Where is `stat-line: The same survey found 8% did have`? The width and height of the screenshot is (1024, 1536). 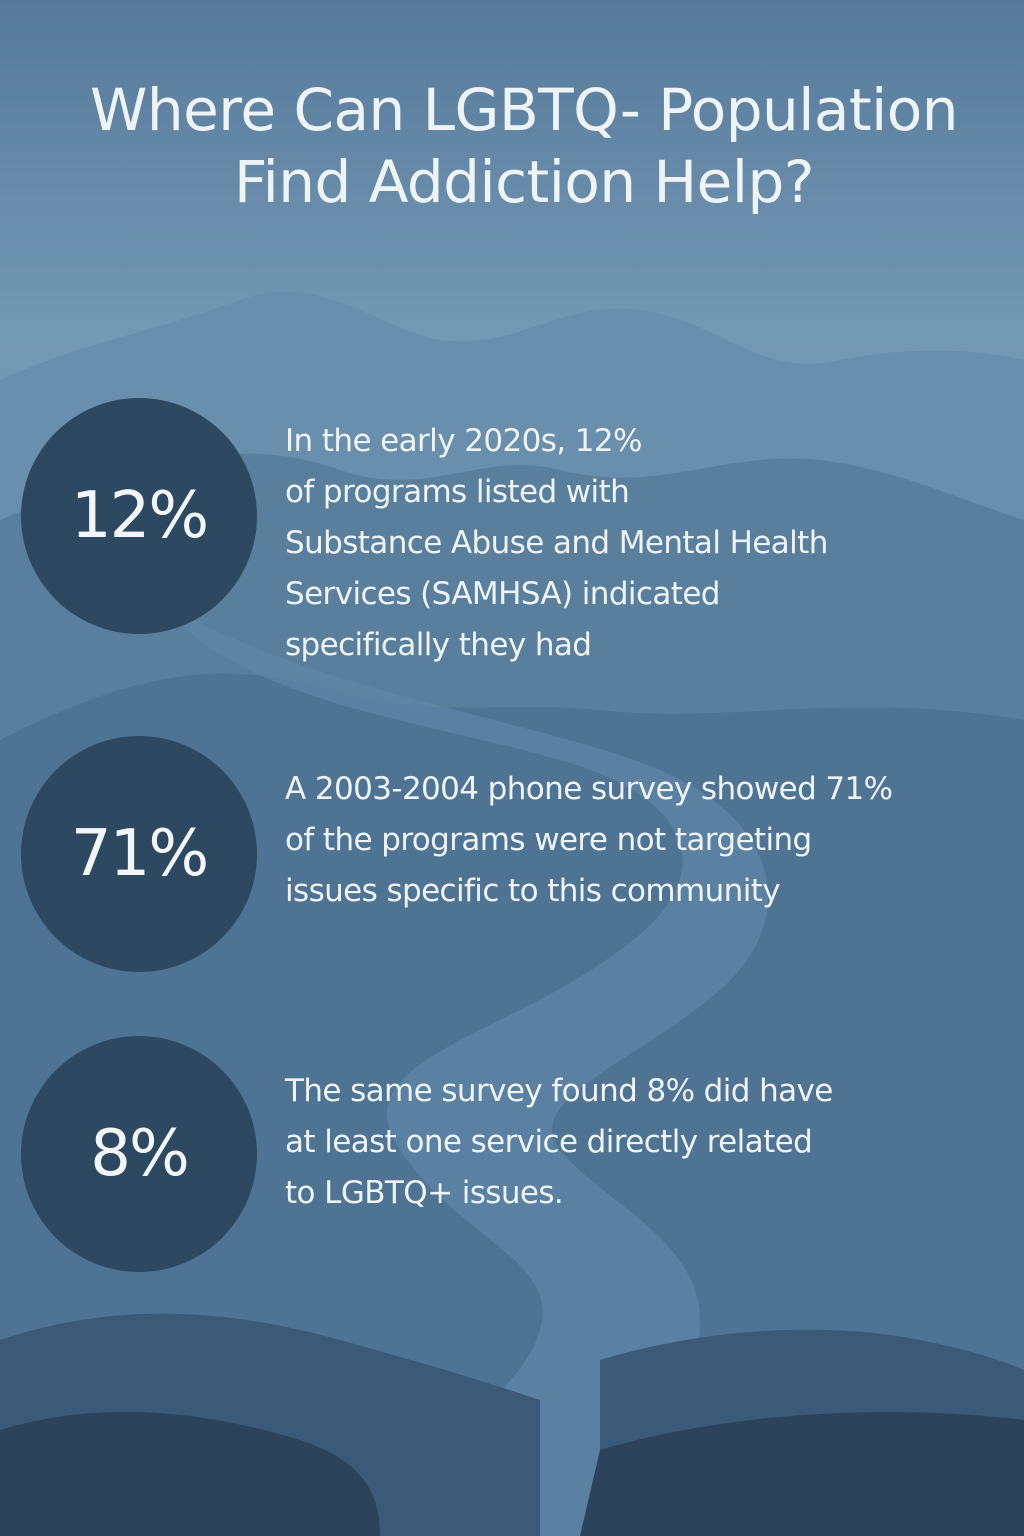 stat-line: The same survey found 8% did have is located at coordinates (559, 1091).